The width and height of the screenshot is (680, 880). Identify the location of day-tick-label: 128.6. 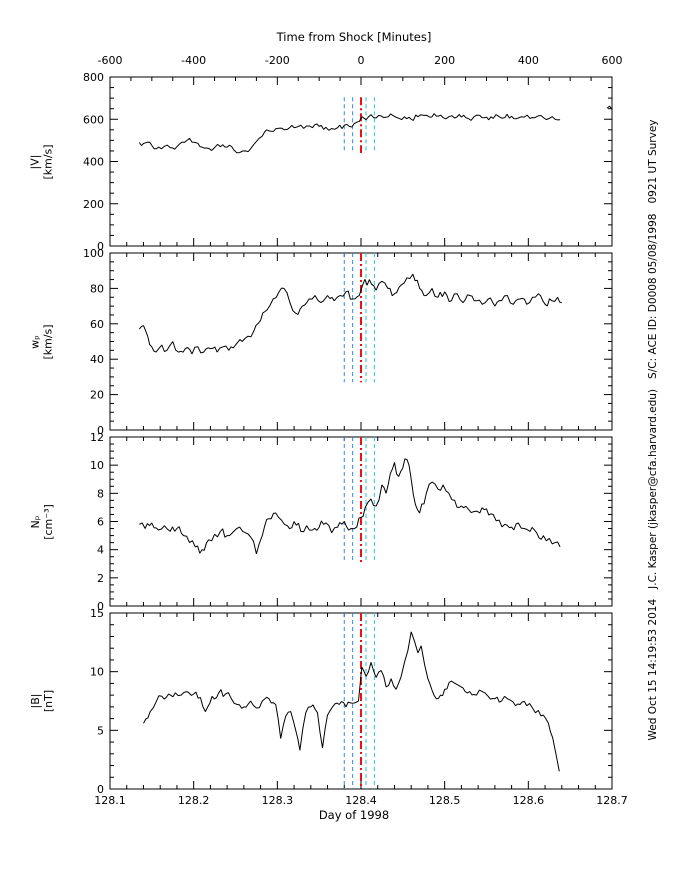
(529, 800).